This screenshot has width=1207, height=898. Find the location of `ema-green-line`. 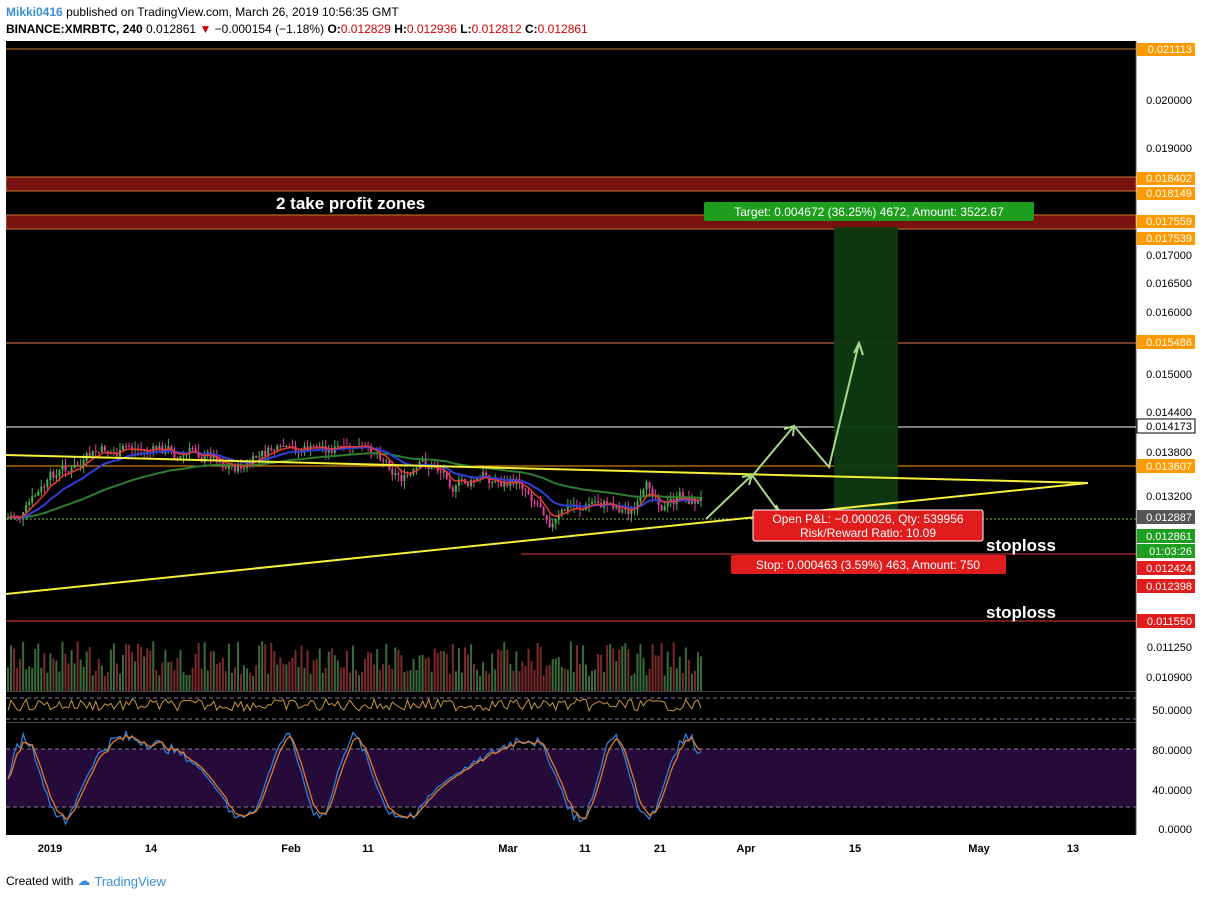

ema-green-line is located at coordinates (355, 485).